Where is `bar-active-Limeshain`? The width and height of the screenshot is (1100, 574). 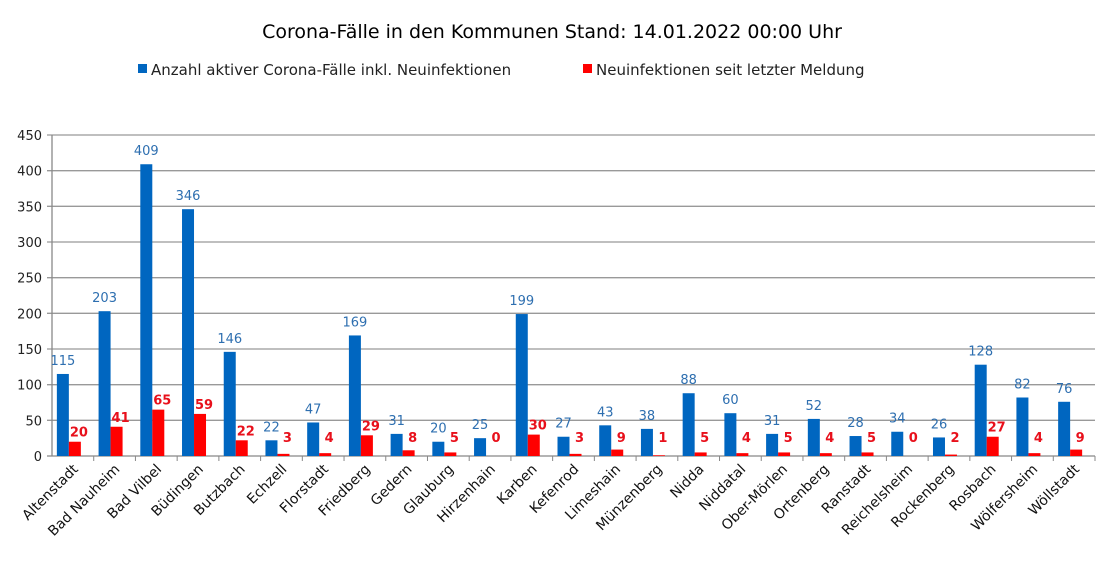 bar-active-Limeshain is located at coordinates (605, 440).